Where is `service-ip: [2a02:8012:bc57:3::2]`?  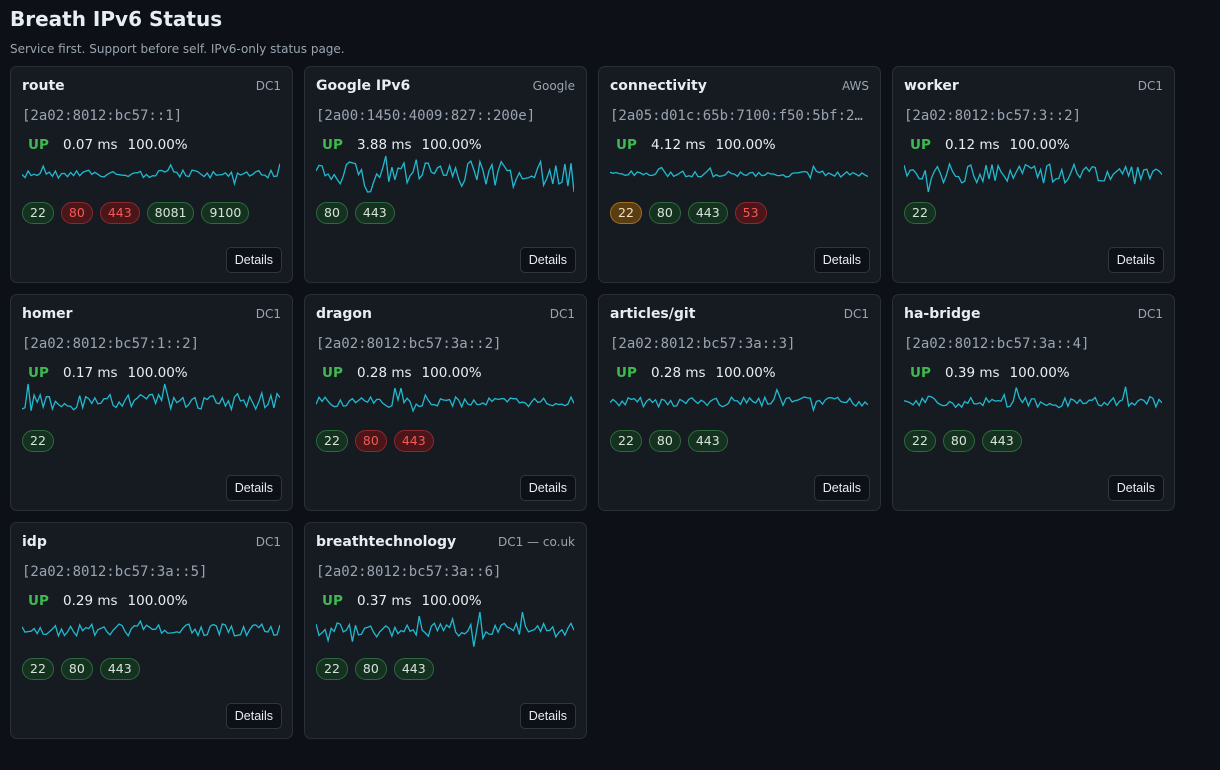
service-ip: [2a02:8012:bc57:3::2] is located at coordinates (993, 116).